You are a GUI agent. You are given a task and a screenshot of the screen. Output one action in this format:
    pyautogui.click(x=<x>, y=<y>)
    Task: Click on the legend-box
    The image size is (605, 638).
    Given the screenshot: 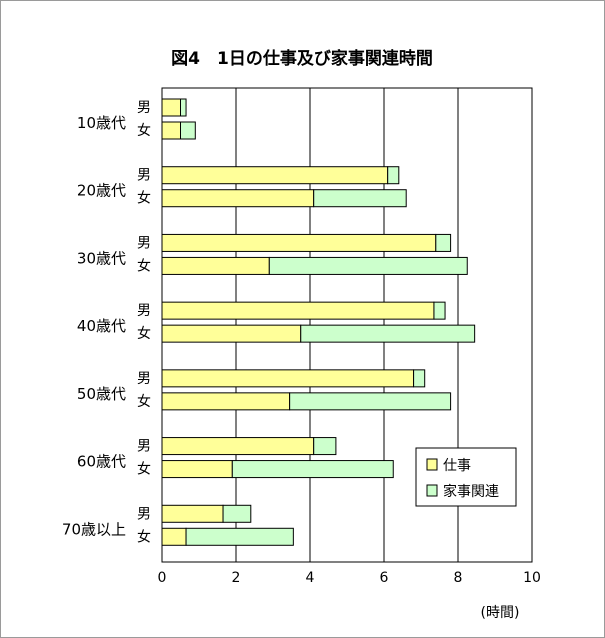 What is the action you would take?
    pyautogui.click(x=466, y=477)
    